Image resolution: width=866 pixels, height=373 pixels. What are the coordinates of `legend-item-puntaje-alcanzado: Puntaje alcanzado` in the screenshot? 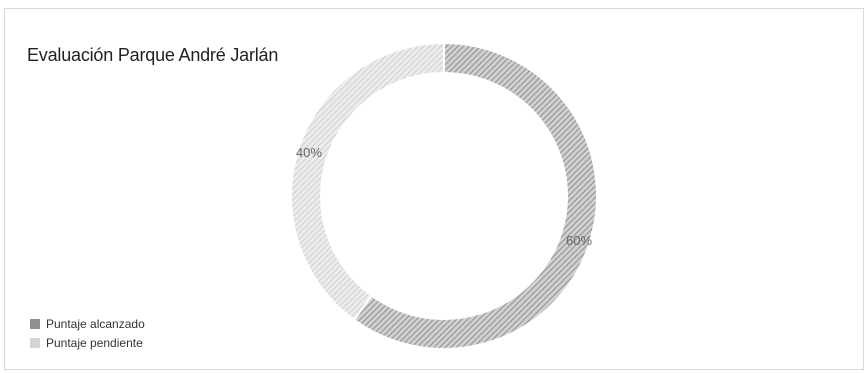 It's located at (87, 323).